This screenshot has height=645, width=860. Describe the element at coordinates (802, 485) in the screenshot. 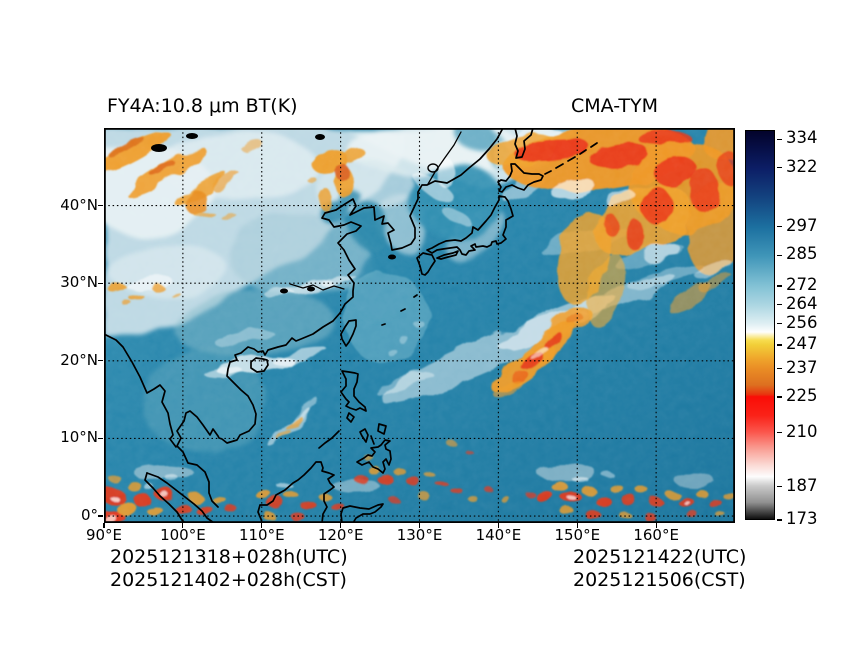

I see `colorbar-tick-label: 187` at that location.